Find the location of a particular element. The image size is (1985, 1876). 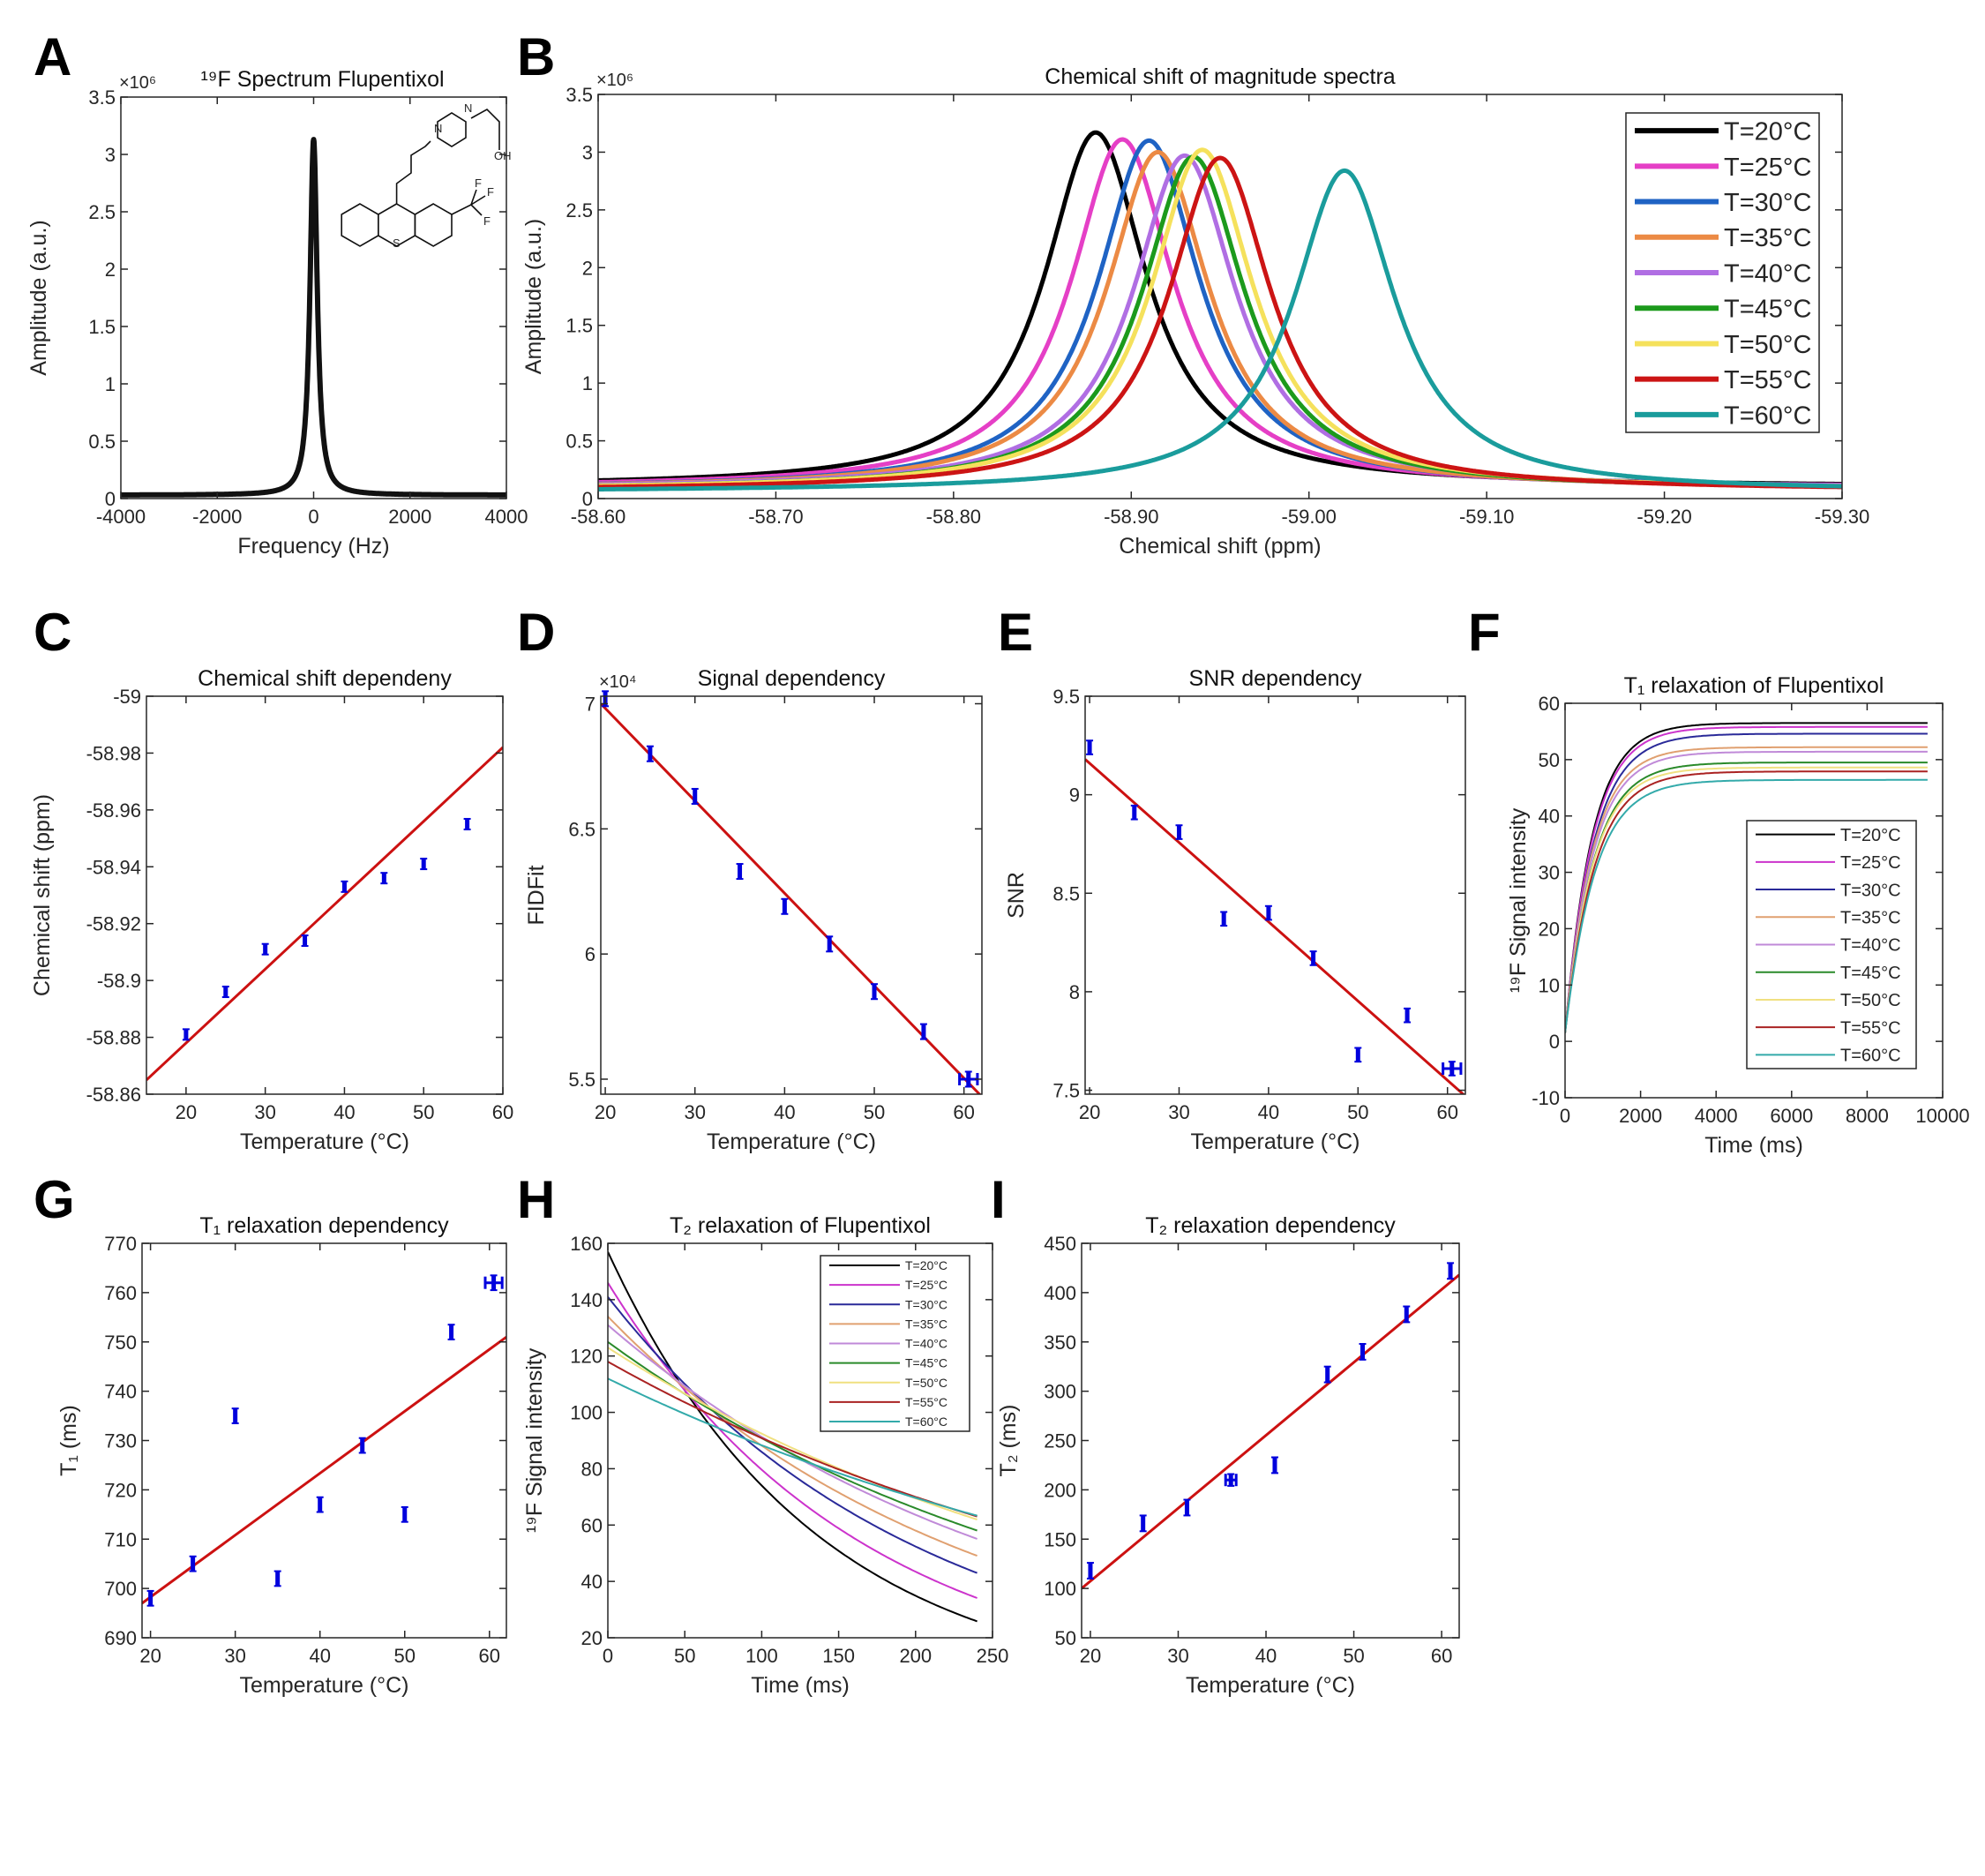

y-tick-label: 700 is located at coordinates (120, 1589).